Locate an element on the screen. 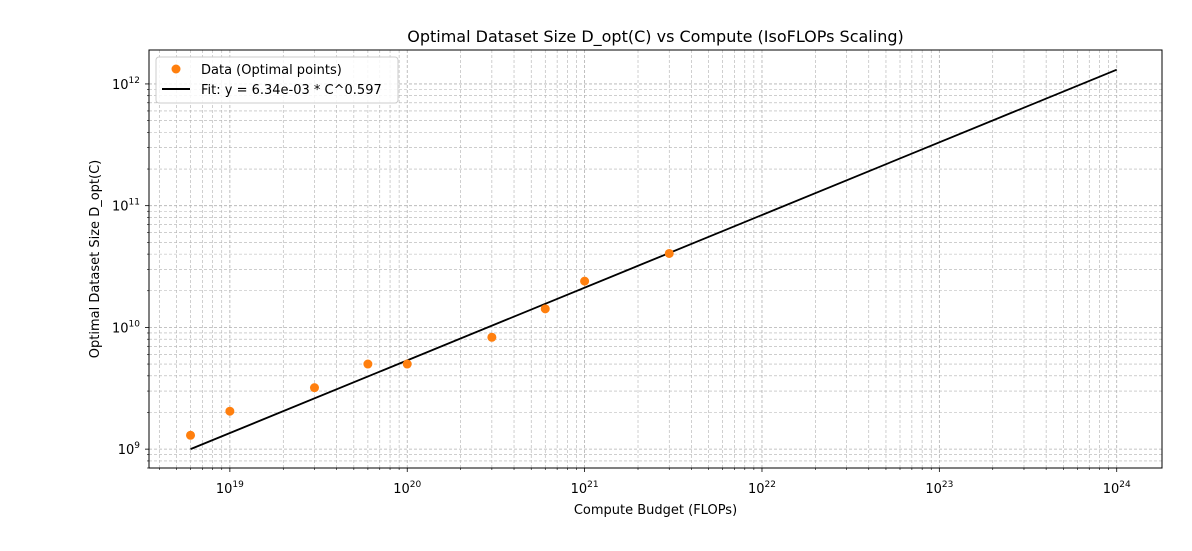 Image resolution: width=1192 pixels, height=551 pixels. y-axis-ticks: 109 1010 1011 1012 is located at coordinates (130, 272).